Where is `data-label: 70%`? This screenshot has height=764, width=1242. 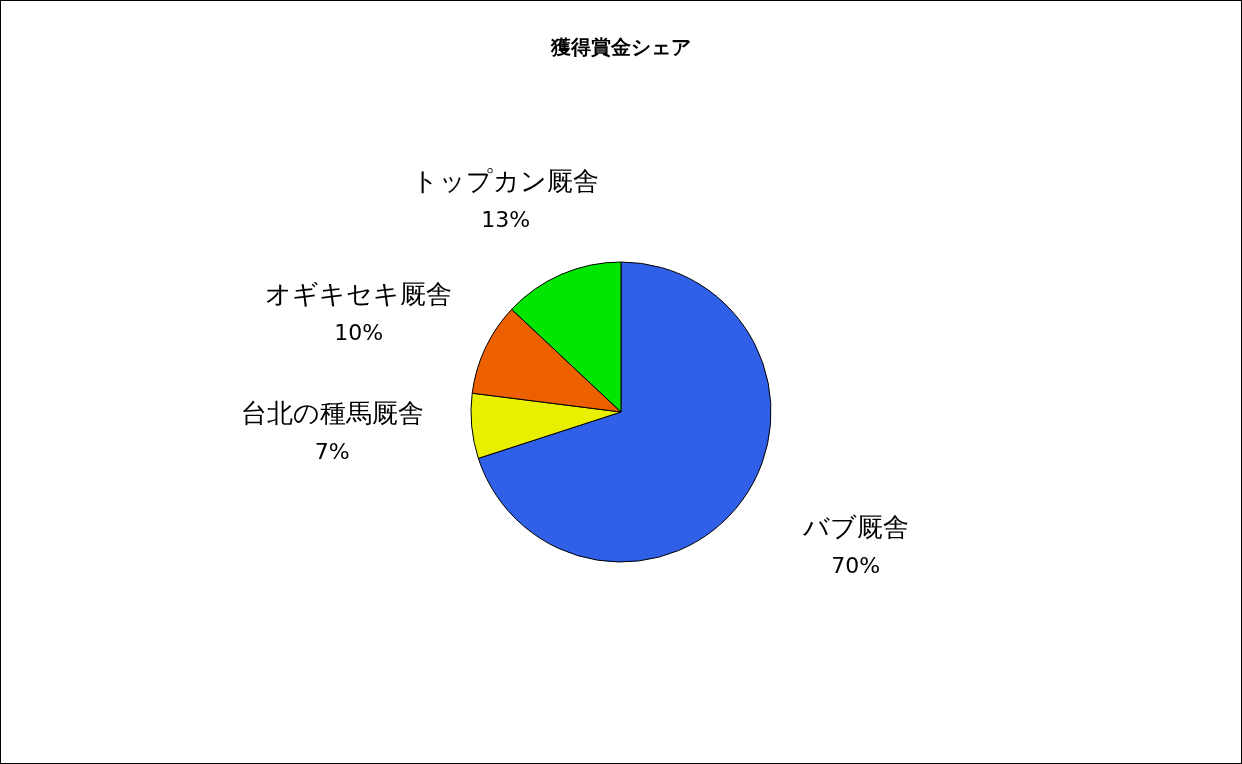 data-label: 70% is located at coordinates (856, 565).